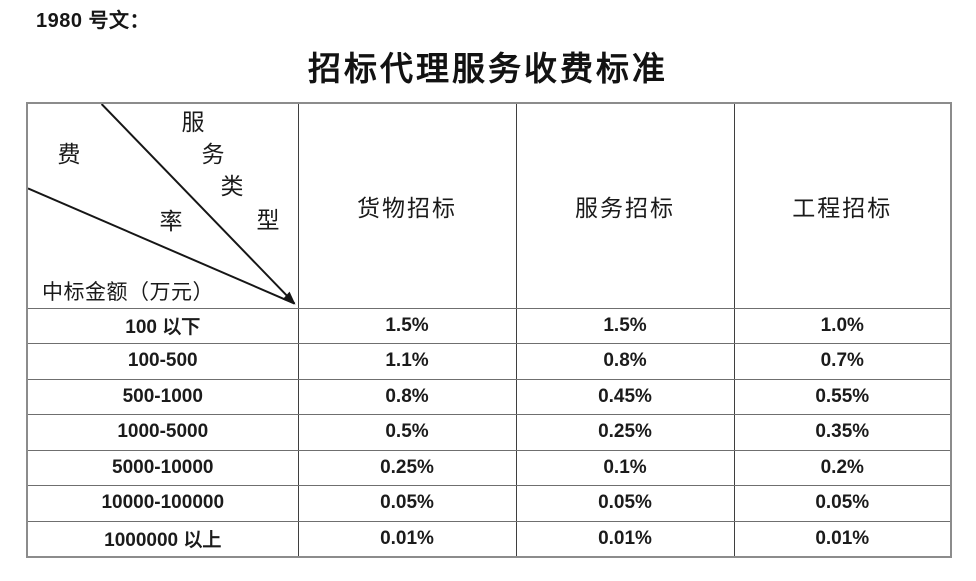 The height and width of the screenshot is (581, 976). Describe the element at coordinates (842, 325) in the screenshot. I see `rate-cell: 1.0%` at that location.